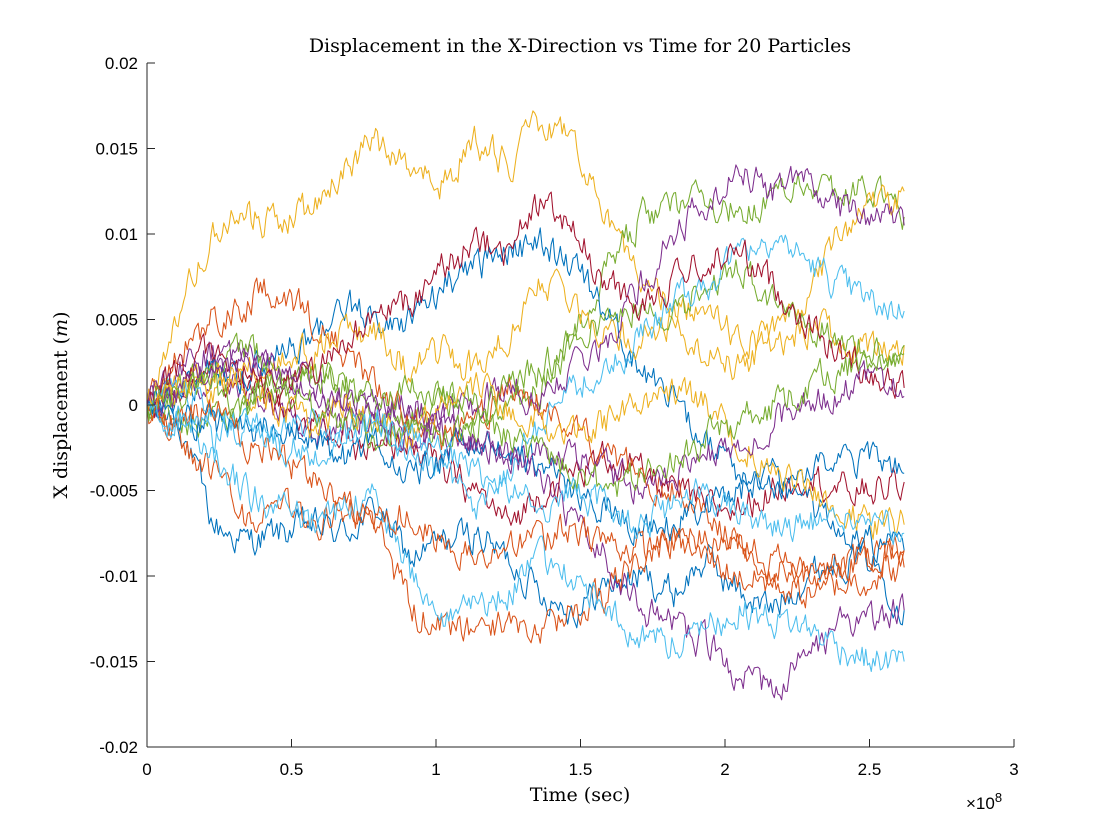 Image resolution: width=1120 pixels, height=840 pixels. I want to click on x-axis-exponent-base: ×10, so click(980, 803).